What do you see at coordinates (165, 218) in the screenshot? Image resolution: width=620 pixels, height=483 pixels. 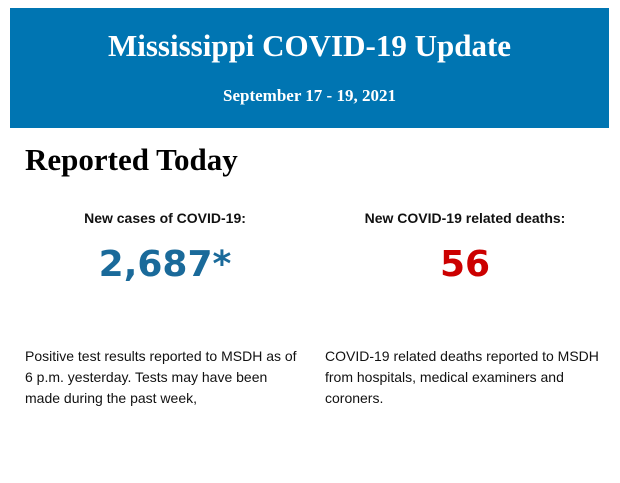 I see `new-cases-label: New cases of COVID-19:` at bounding box center [165, 218].